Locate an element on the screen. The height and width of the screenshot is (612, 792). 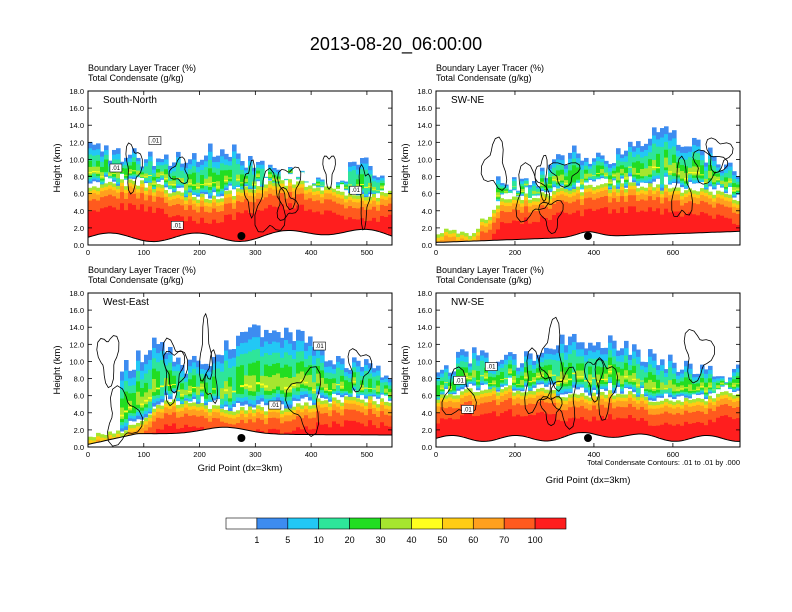
x-tick-label: 600 is located at coordinates (673, 454).